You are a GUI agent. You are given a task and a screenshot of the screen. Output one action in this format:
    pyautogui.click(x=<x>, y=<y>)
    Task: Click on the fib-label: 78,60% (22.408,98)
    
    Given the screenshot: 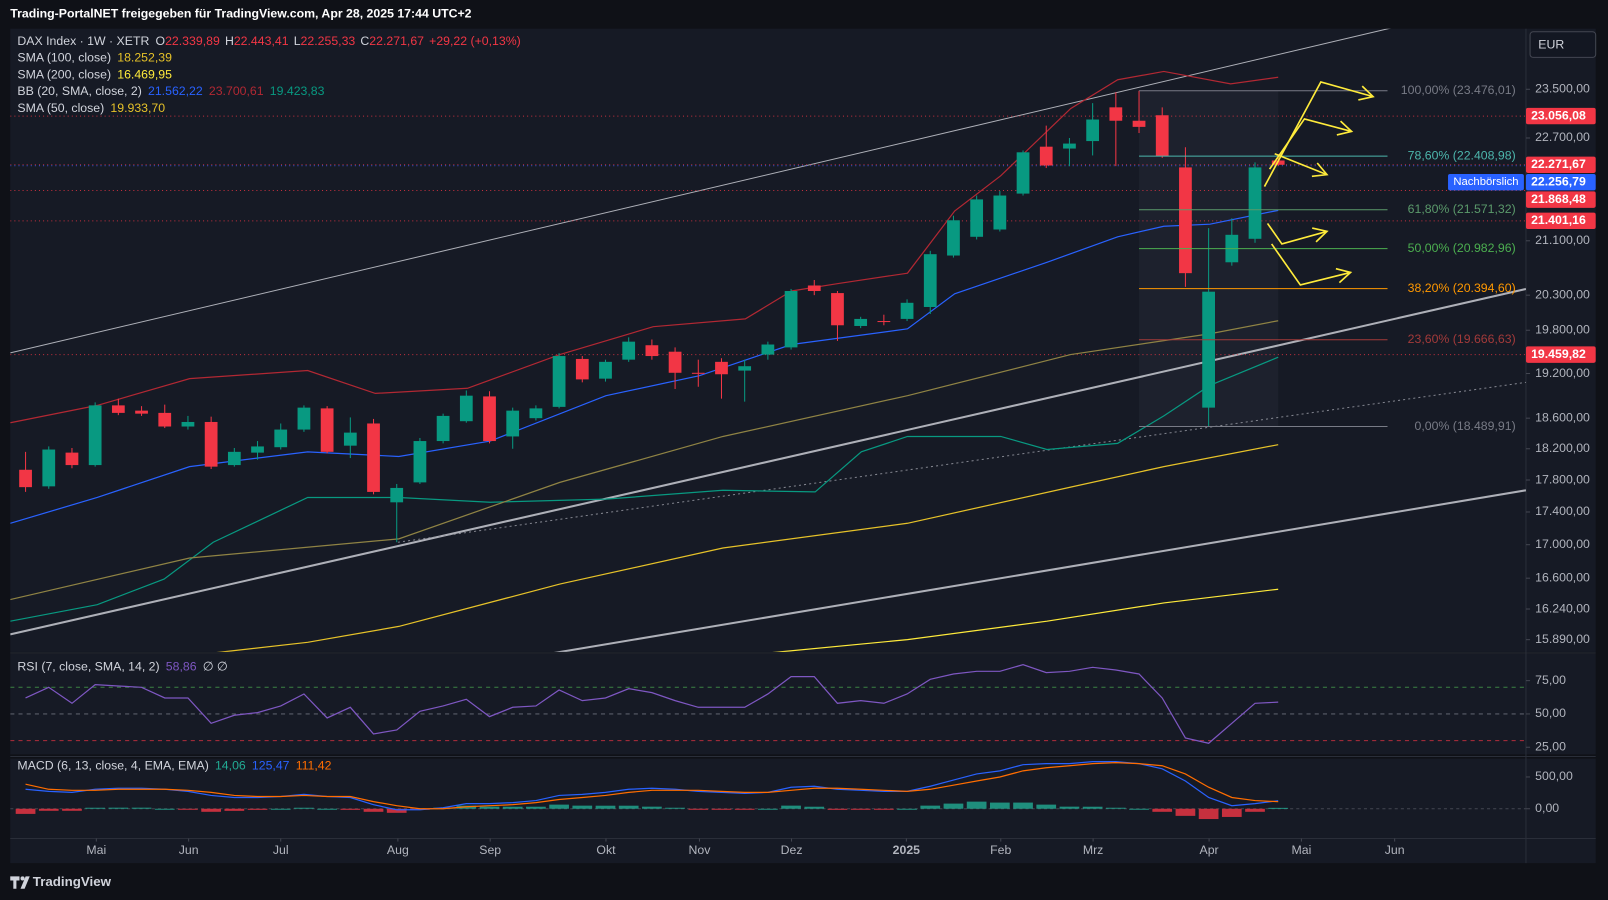 What is the action you would take?
    pyautogui.click(x=1462, y=155)
    